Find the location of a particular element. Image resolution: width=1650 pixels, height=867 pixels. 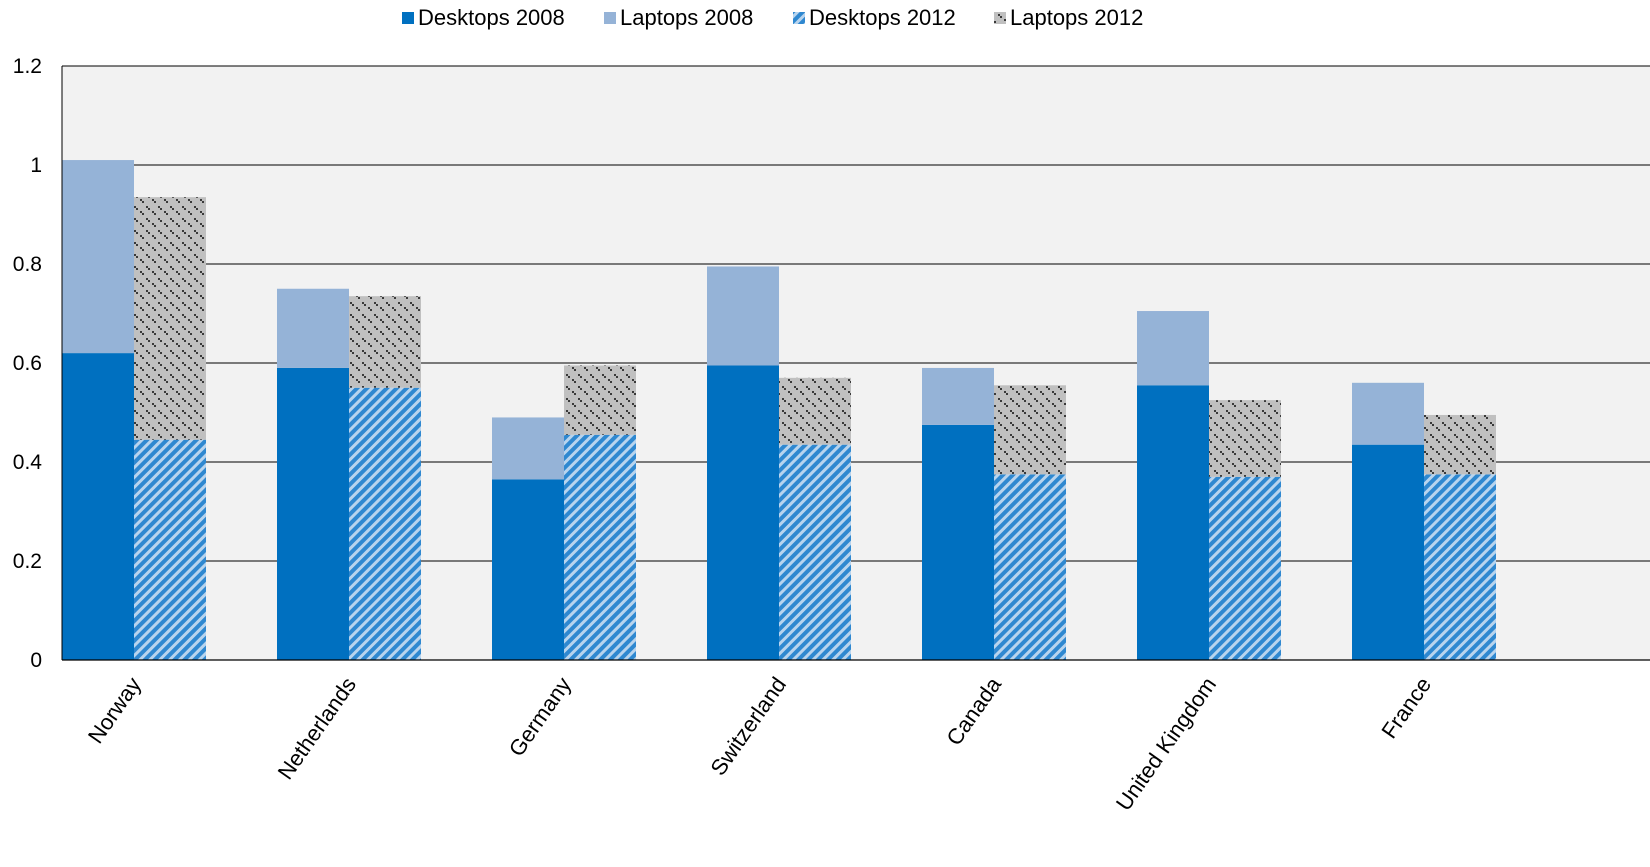

category-label: Norway is located at coordinates (114, 710).